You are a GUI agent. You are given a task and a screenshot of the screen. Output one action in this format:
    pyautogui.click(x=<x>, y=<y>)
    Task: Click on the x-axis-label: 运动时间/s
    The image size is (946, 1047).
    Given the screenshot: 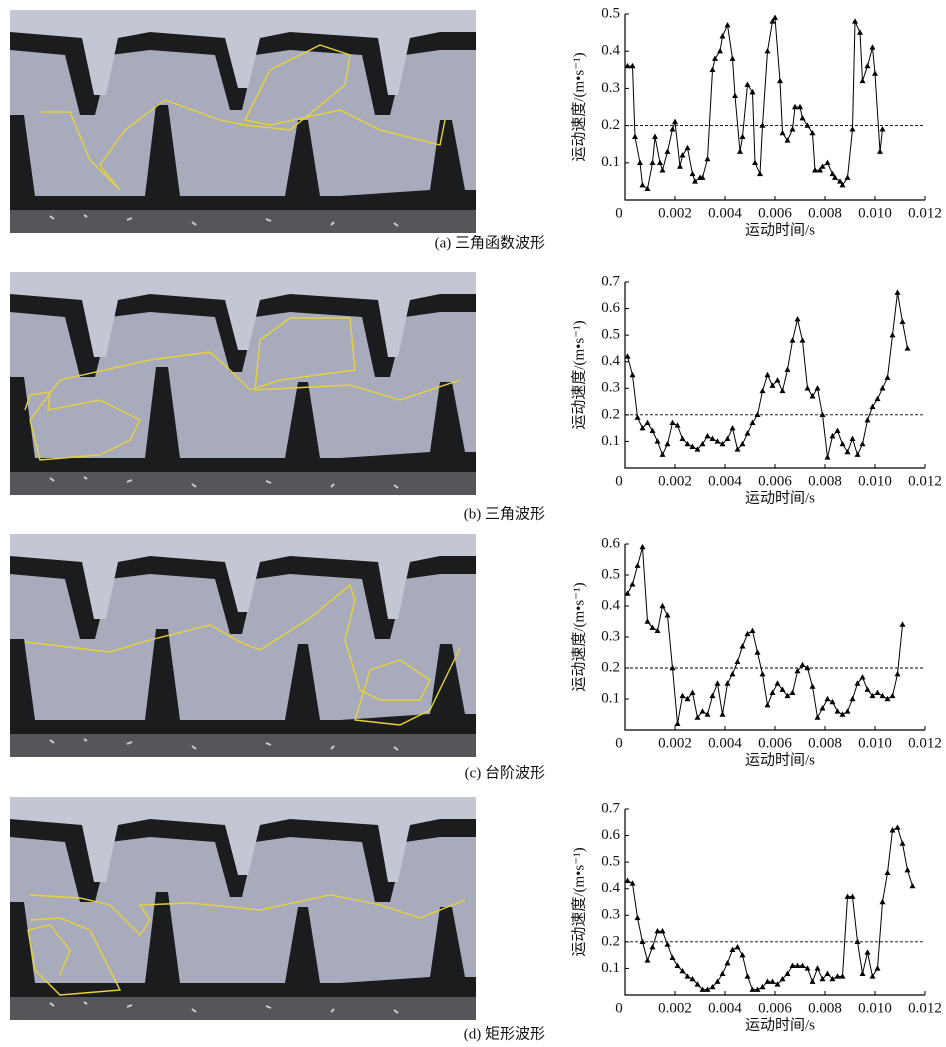 What is the action you would take?
    pyautogui.click(x=780, y=1024)
    